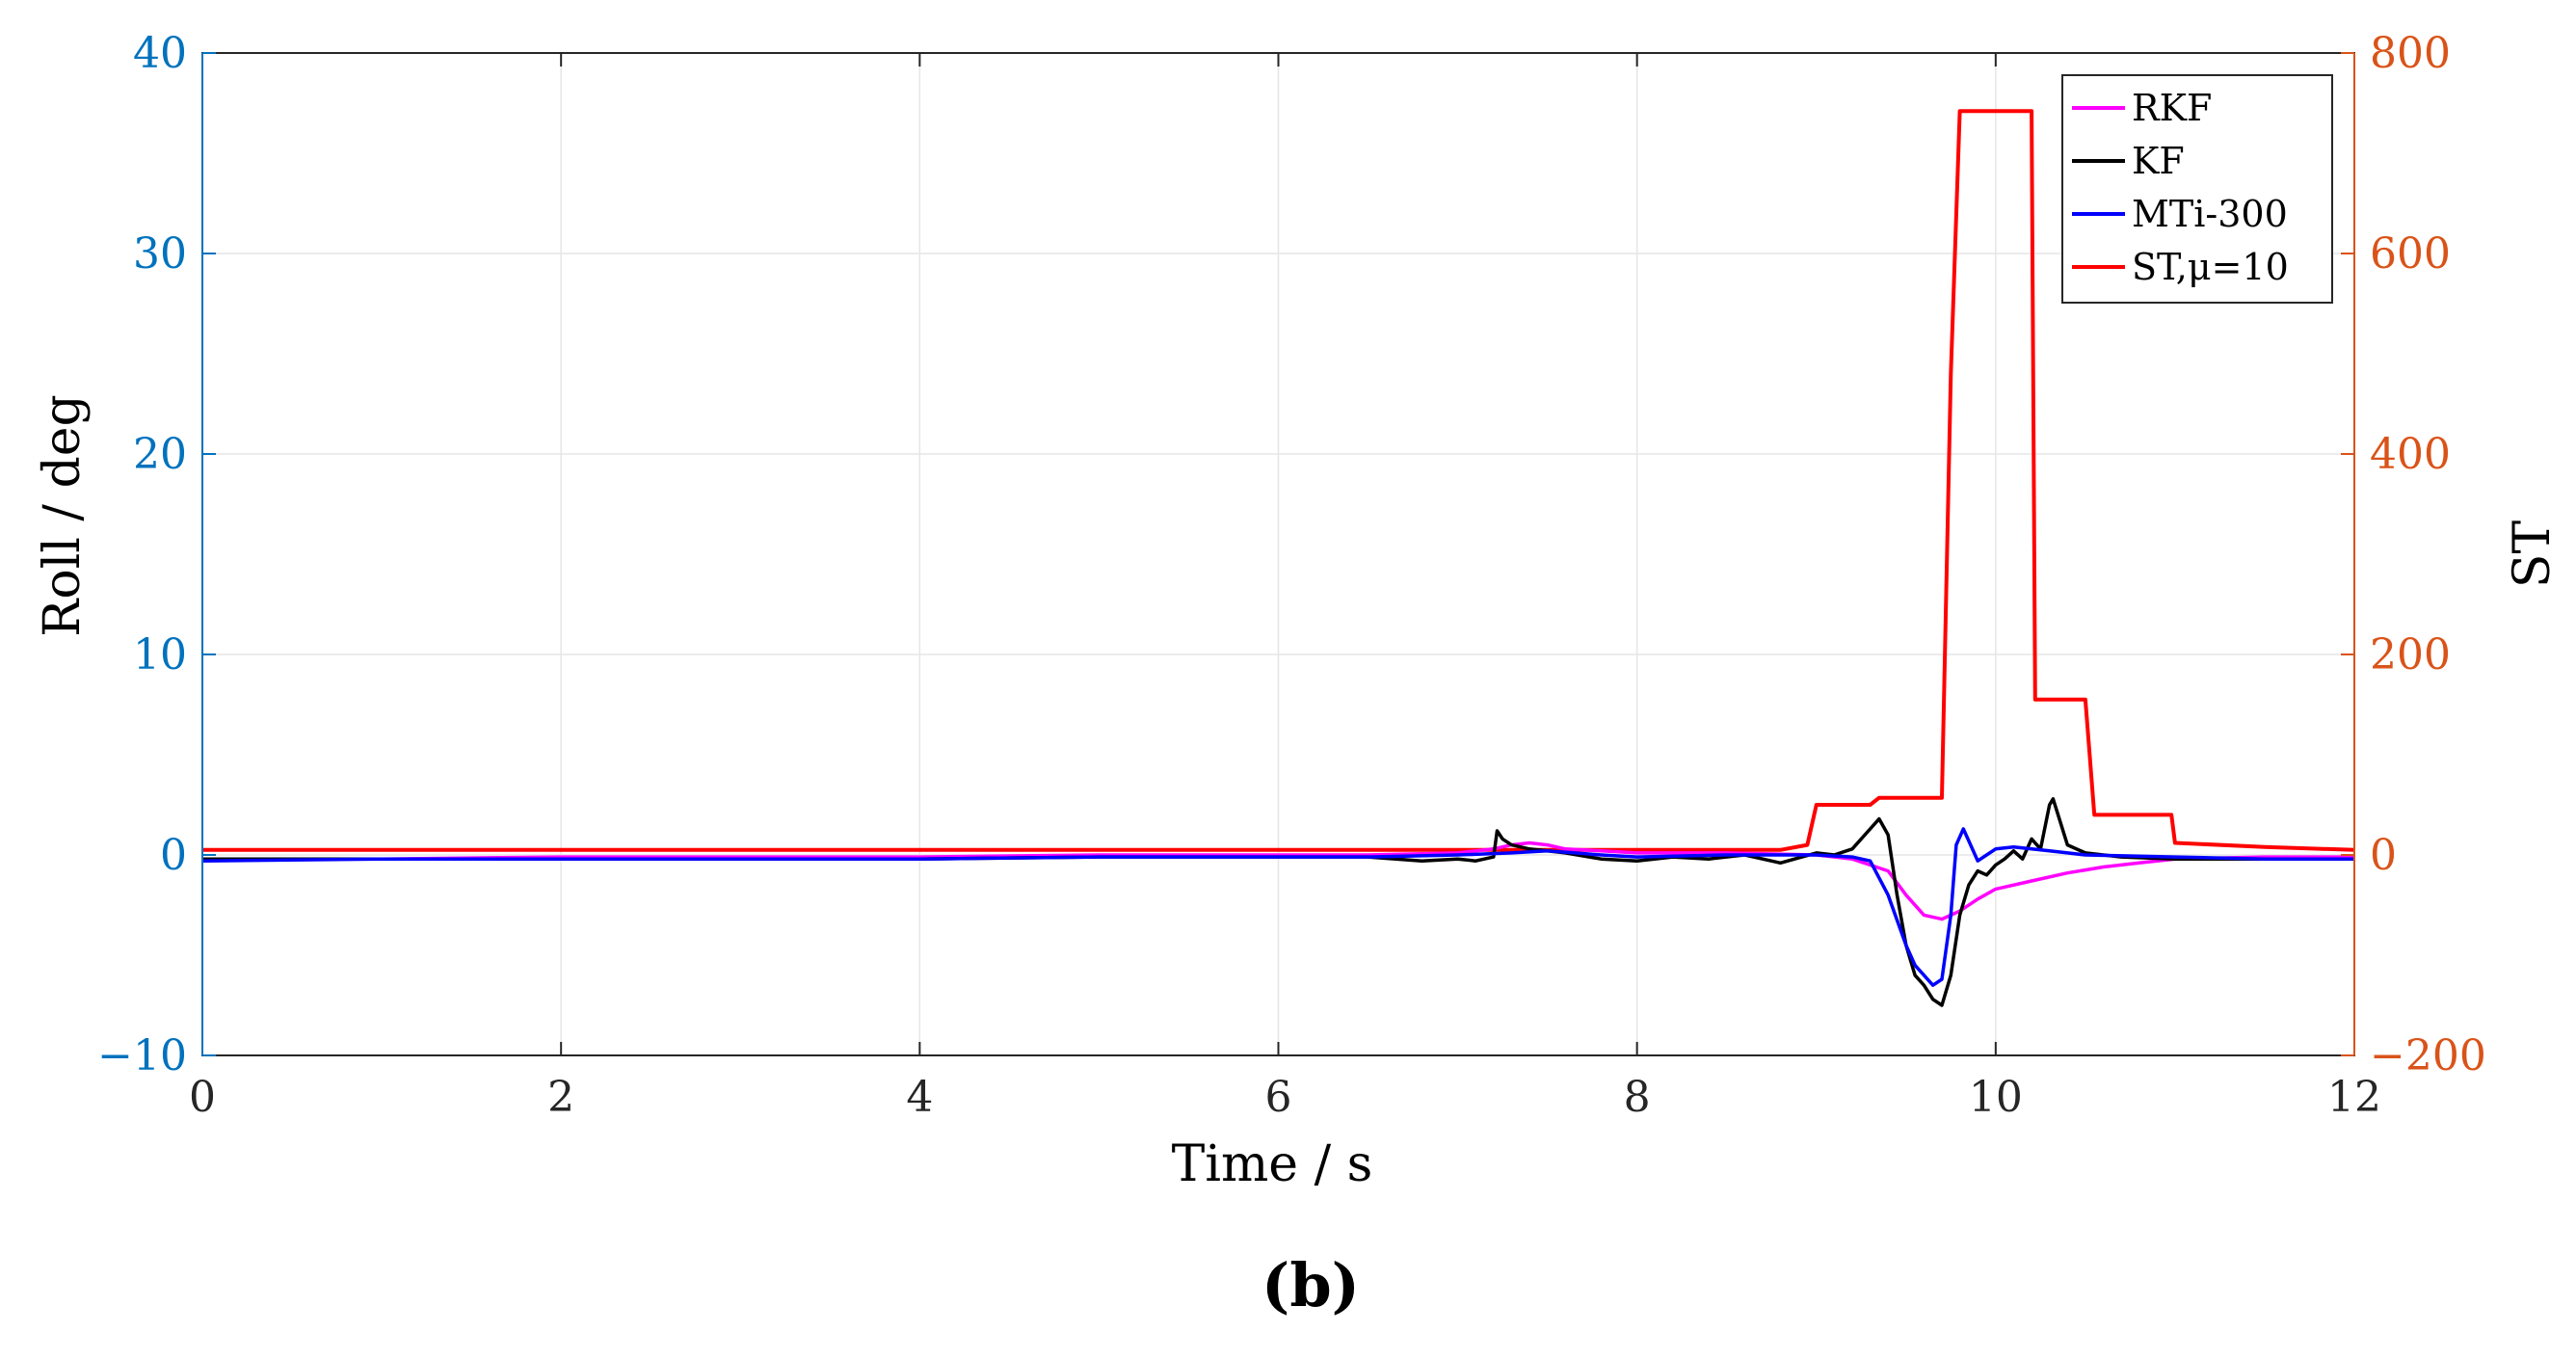 Image resolution: width=2576 pixels, height=1360 pixels. Describe the element at coordinates (1637, 1097) in the screenshot. I see `x-tick-label: 8` at that location.